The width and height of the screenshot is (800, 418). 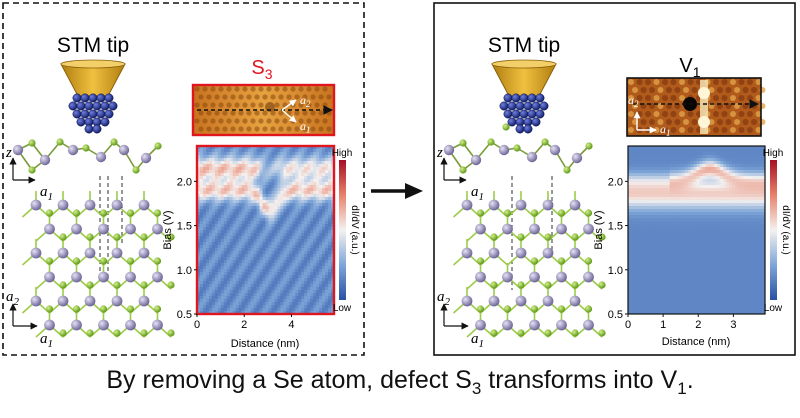 I want to click on left-cb-low: Low, so click(x=342, y=308).